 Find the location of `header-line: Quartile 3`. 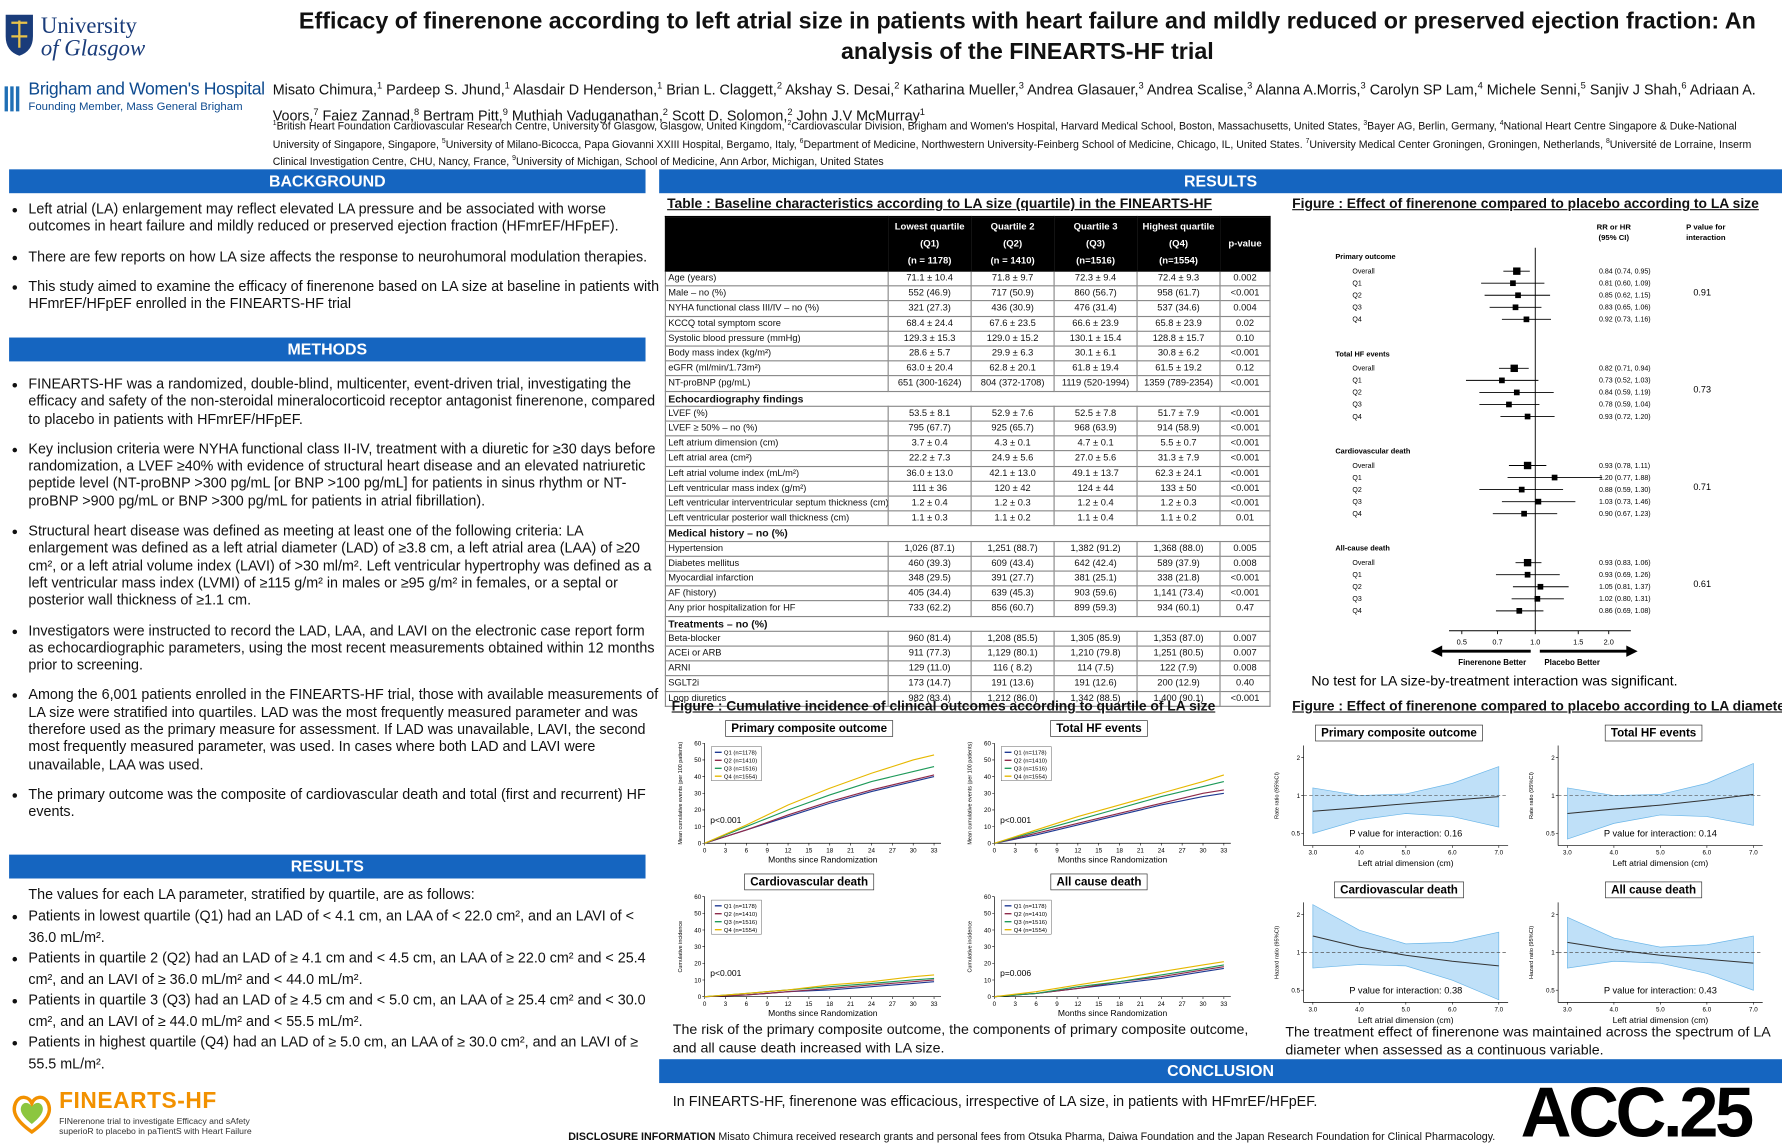

header-line: Quartile 3 is located at coordinates (1095, 226).